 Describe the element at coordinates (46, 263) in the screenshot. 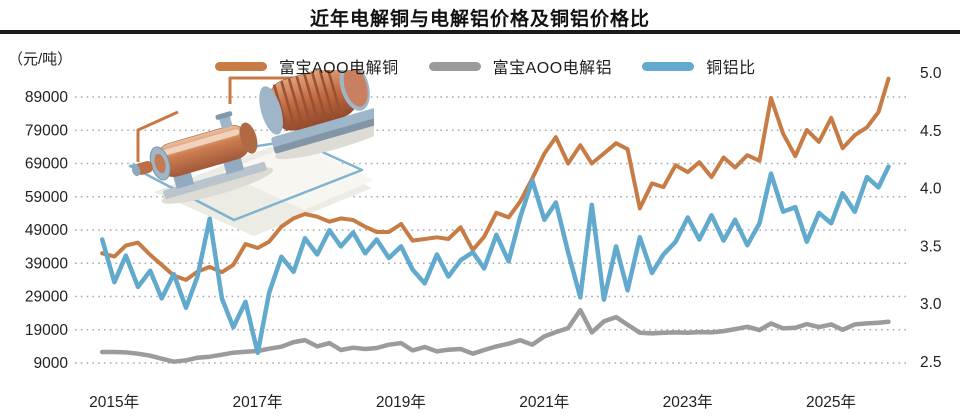

I see `price-axis-label-39000: 39000` at that location.